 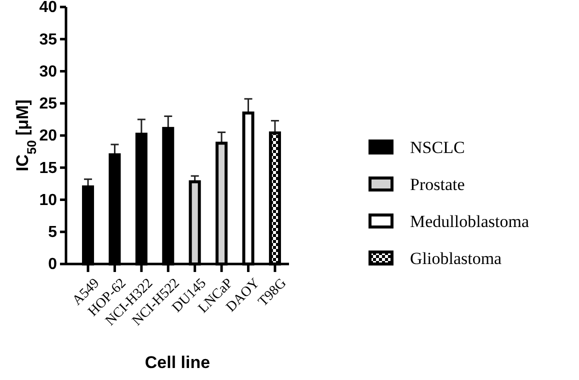 I want to click on legend-label: Glioblastoma, so click(x=456, y=258).